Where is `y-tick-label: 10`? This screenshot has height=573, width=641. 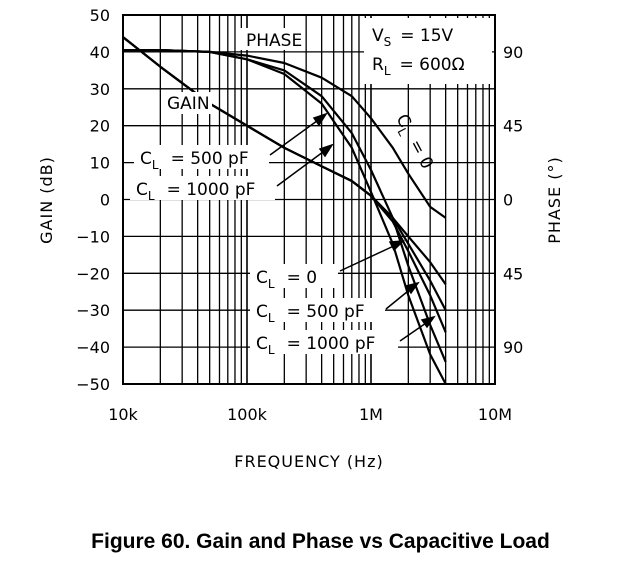
y-tick-label: 10 is located at coordinates (100, 163).